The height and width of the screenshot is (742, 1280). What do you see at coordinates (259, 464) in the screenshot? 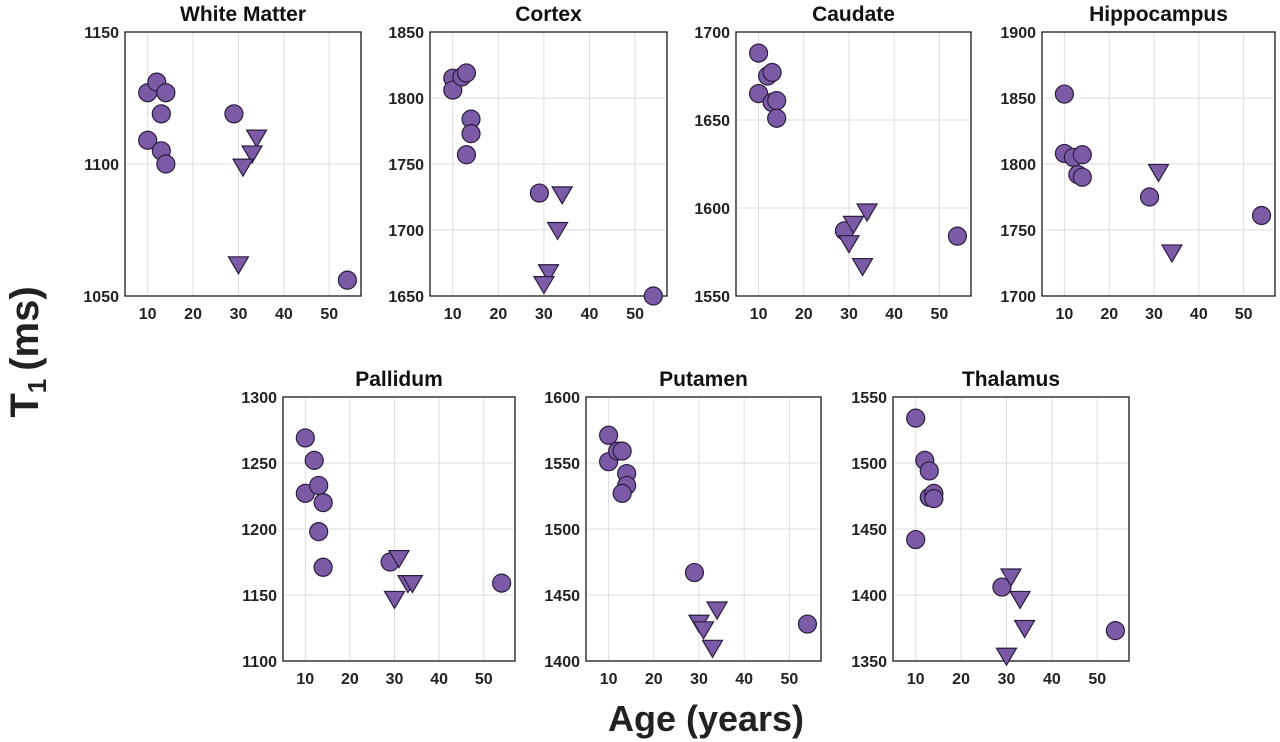
I see `y-tick-label: 1250` at bounding box center [259, 464].